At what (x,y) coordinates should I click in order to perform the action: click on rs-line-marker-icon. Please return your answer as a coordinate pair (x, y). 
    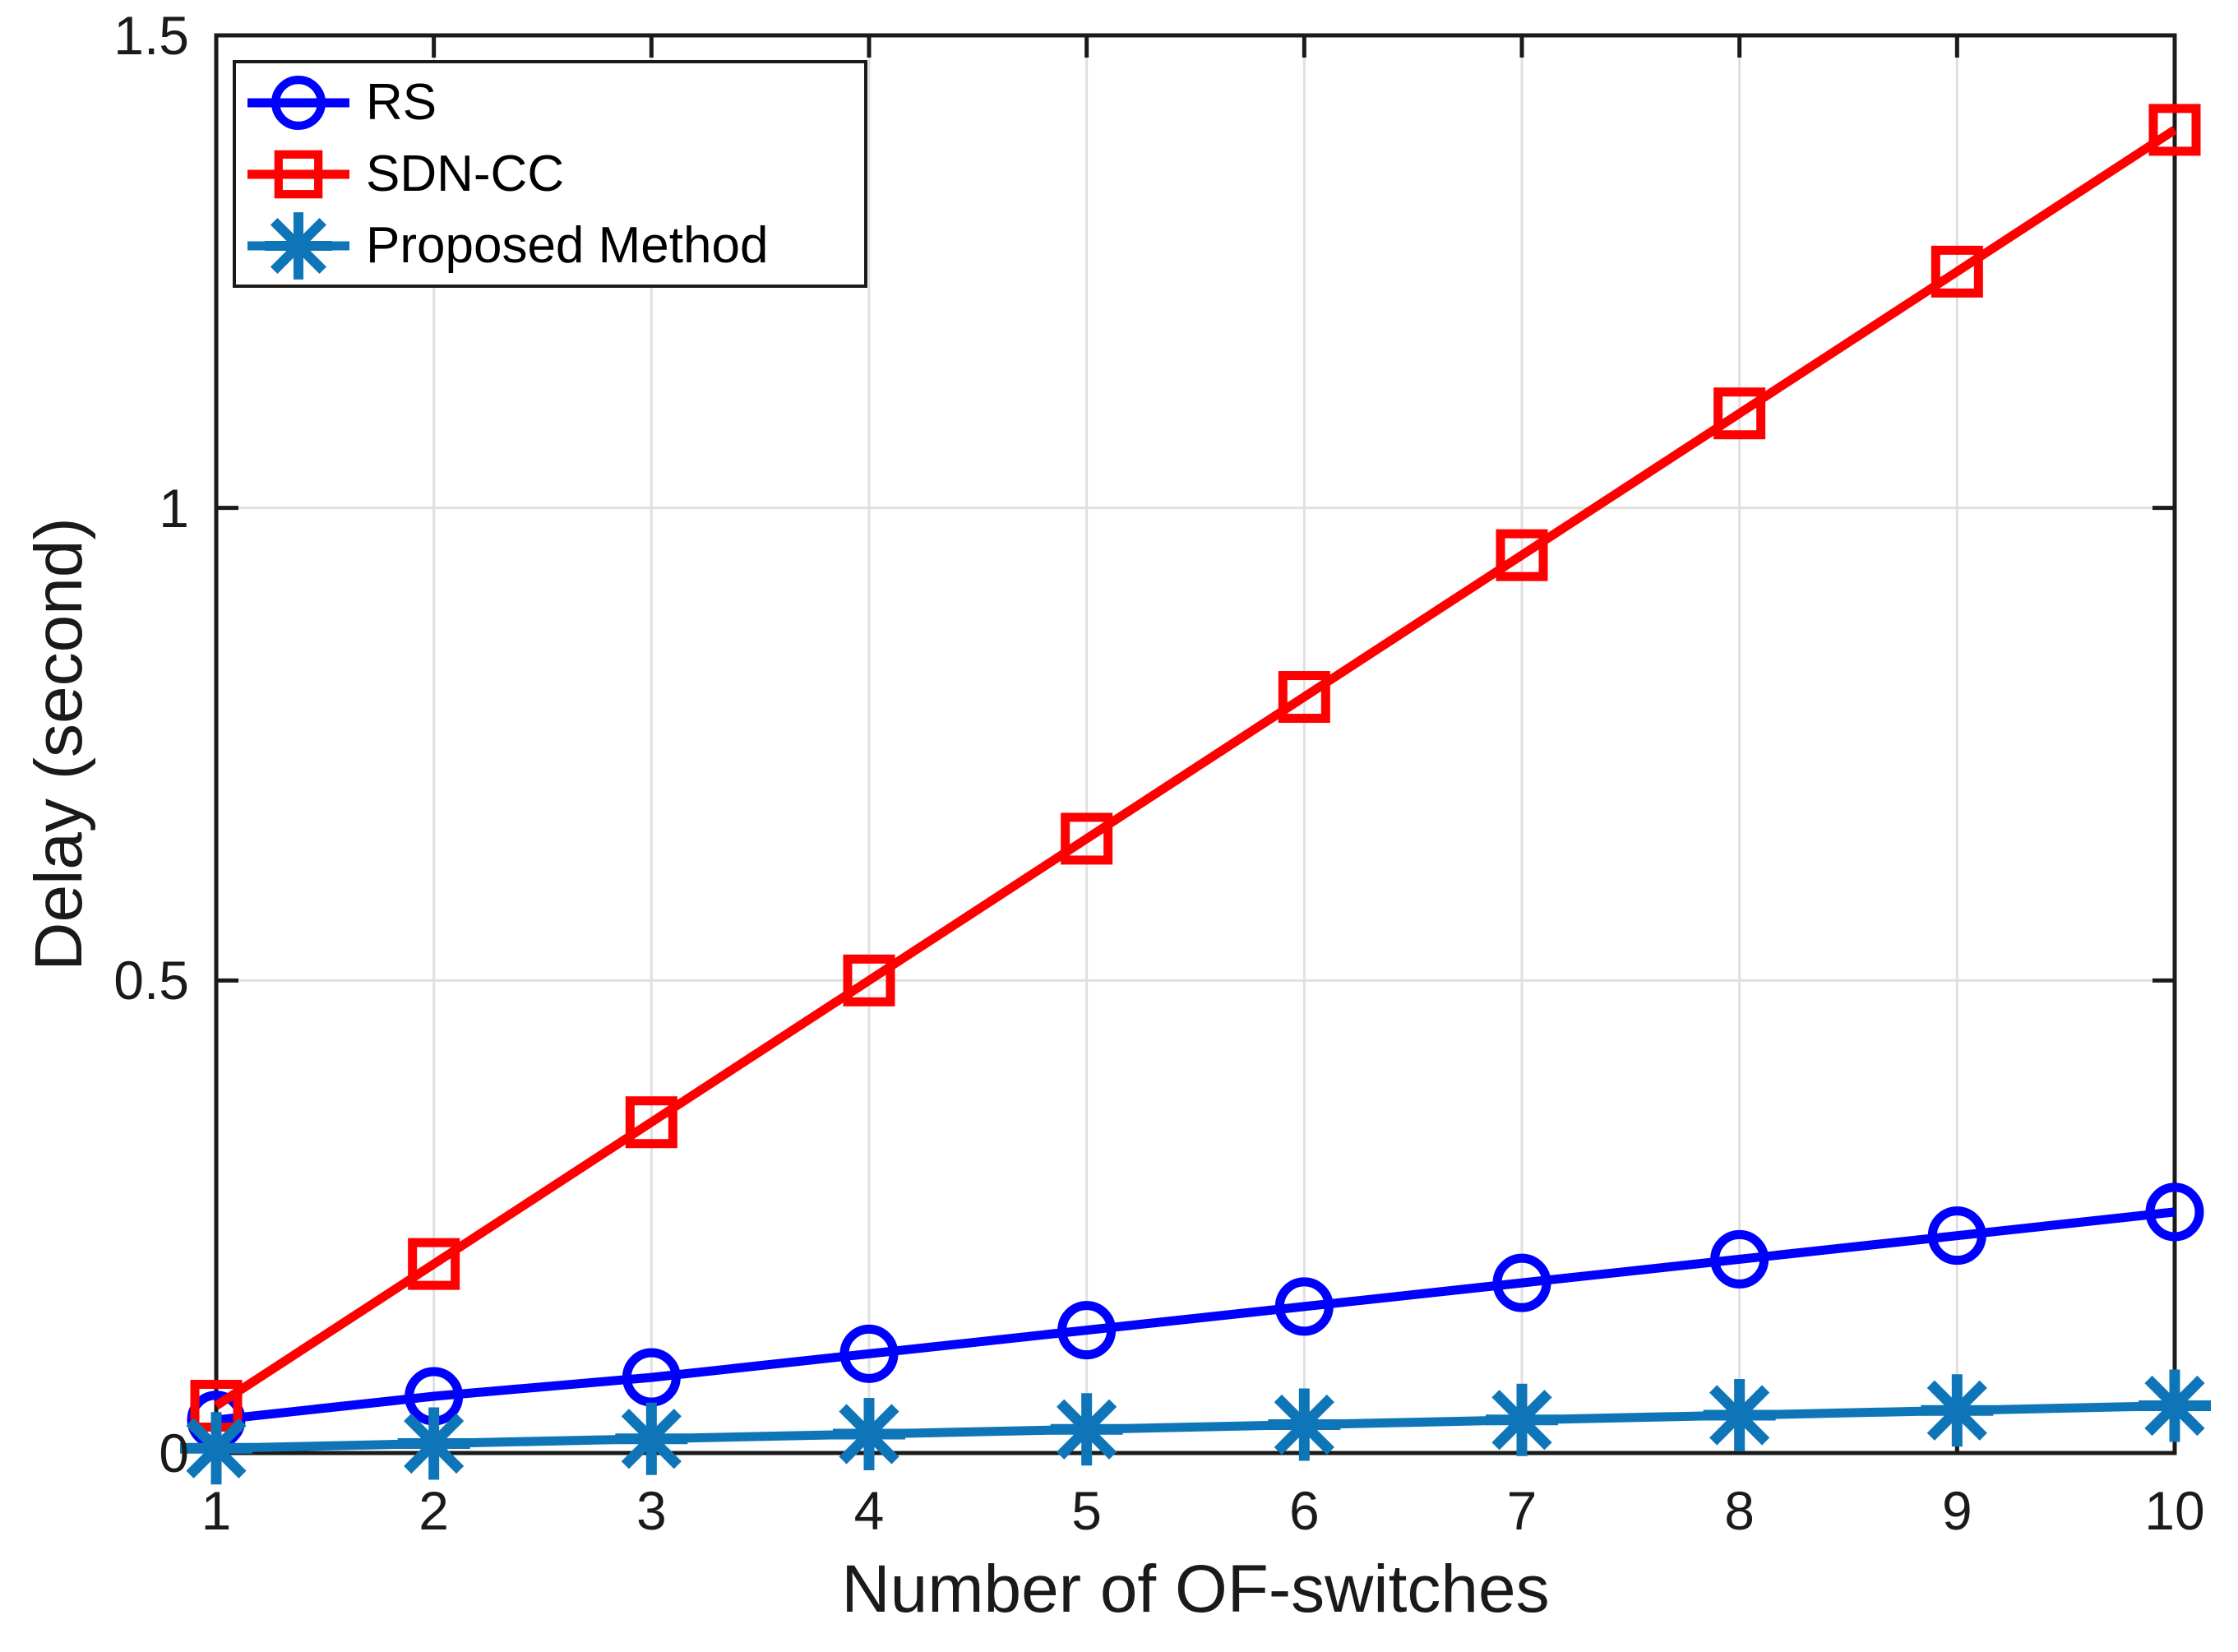
    Looking at the image, I should click on (298, 102).